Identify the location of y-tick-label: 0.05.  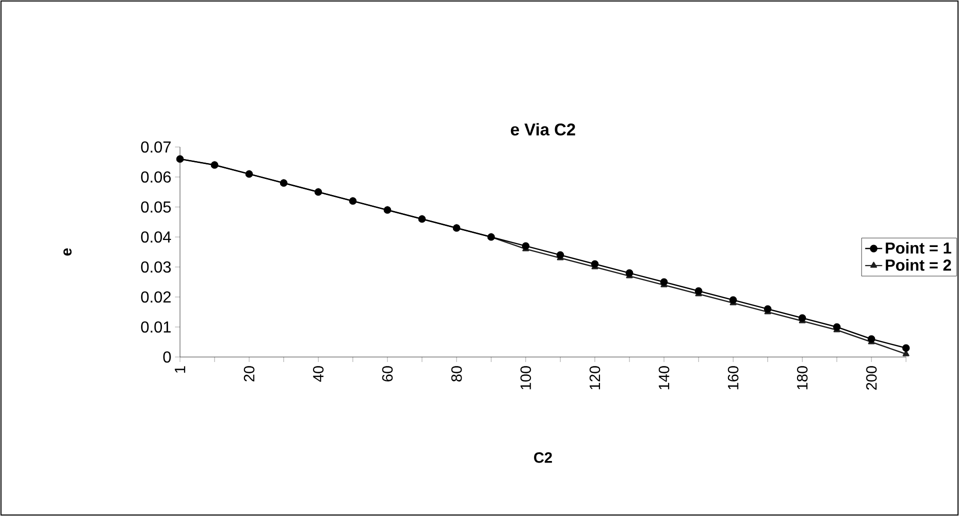
(156, 207).